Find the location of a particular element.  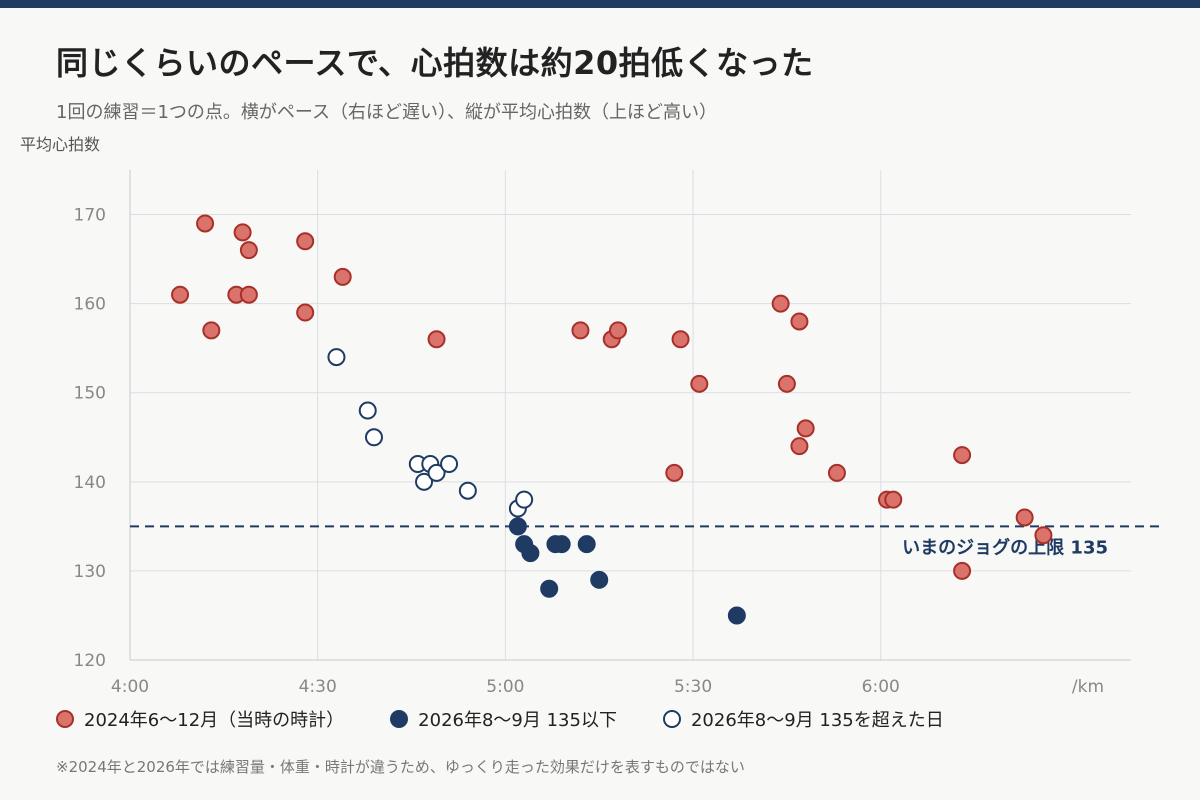

chart-subtitle: 1回の練習＝1つの点。横がペース（右ほど遅い）、縦が平均心拍数（上ほど高い） is located at coordinates (387, 112).